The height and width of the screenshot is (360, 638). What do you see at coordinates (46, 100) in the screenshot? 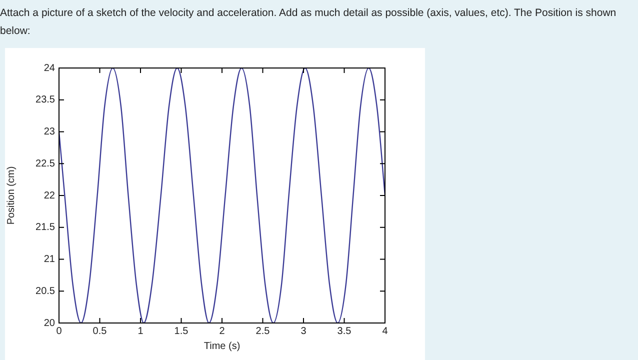
I see `y-tick-label: 23.5` at bounding box center [46, 100].